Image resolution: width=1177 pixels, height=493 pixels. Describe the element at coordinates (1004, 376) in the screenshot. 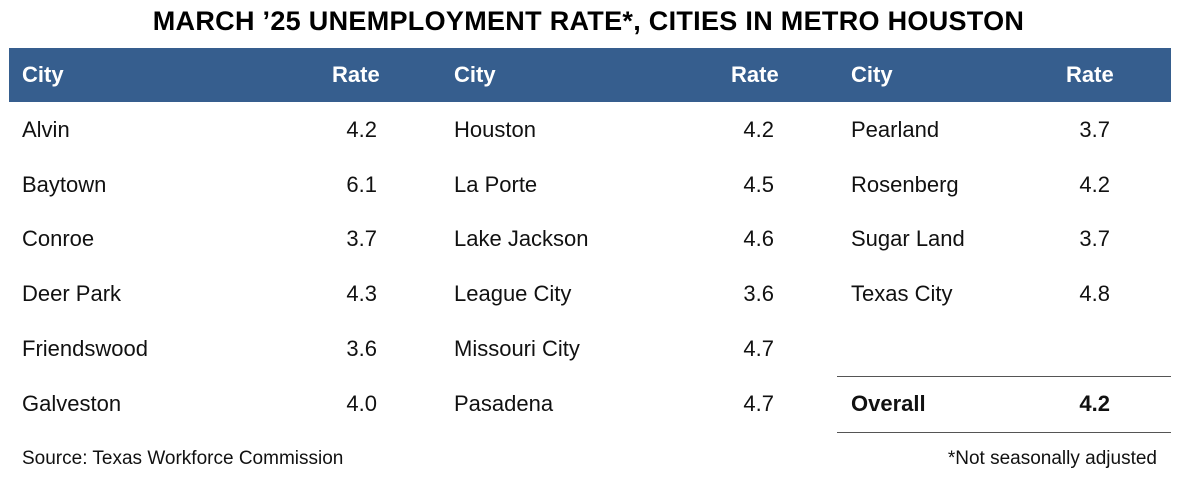

I see `overall-top-rule` at that location.